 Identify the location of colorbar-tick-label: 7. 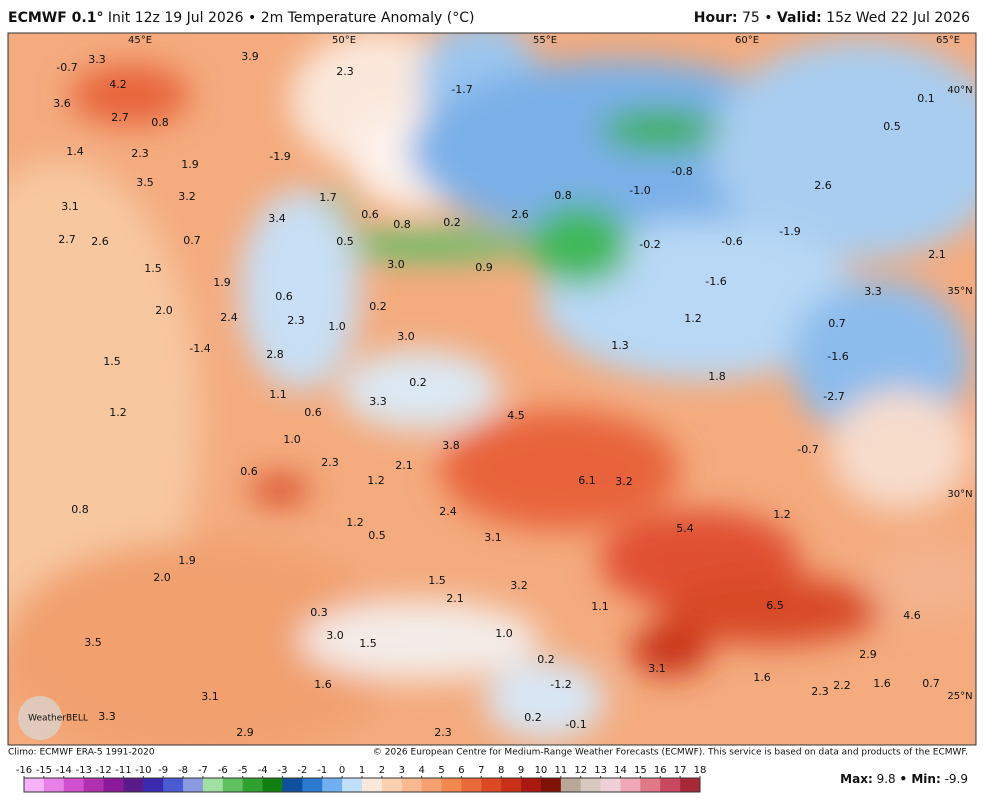
(481, 770).